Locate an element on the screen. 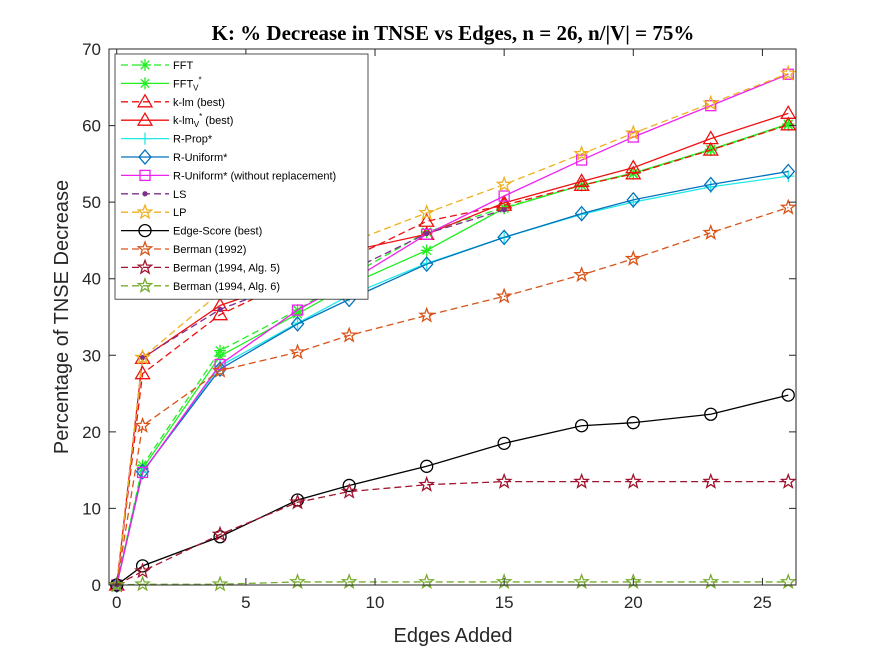 The height and width of the screenshot is (656, 875). y-tick-label: 70 is located at coordinates (91, 49).